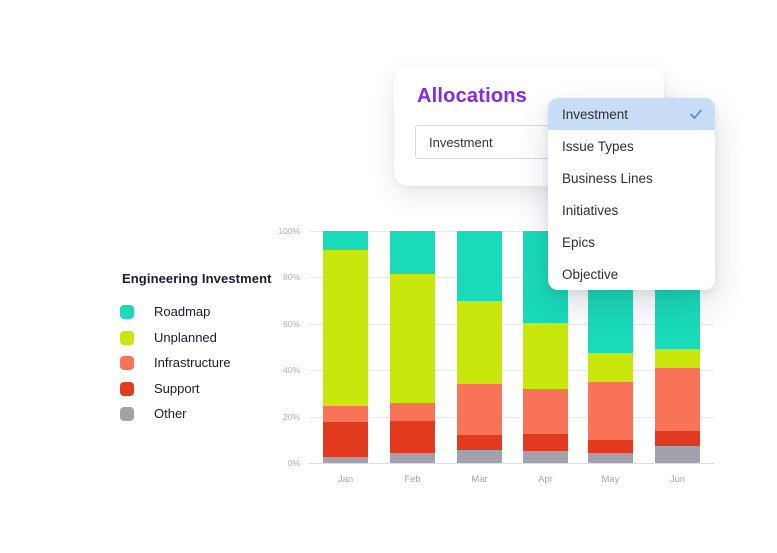 The width and height of the screenshot is (777, 553). Describe the element at coordinates (289, 231) in the screenshot. I see `y-axis-tick-label: 100%` at that location.